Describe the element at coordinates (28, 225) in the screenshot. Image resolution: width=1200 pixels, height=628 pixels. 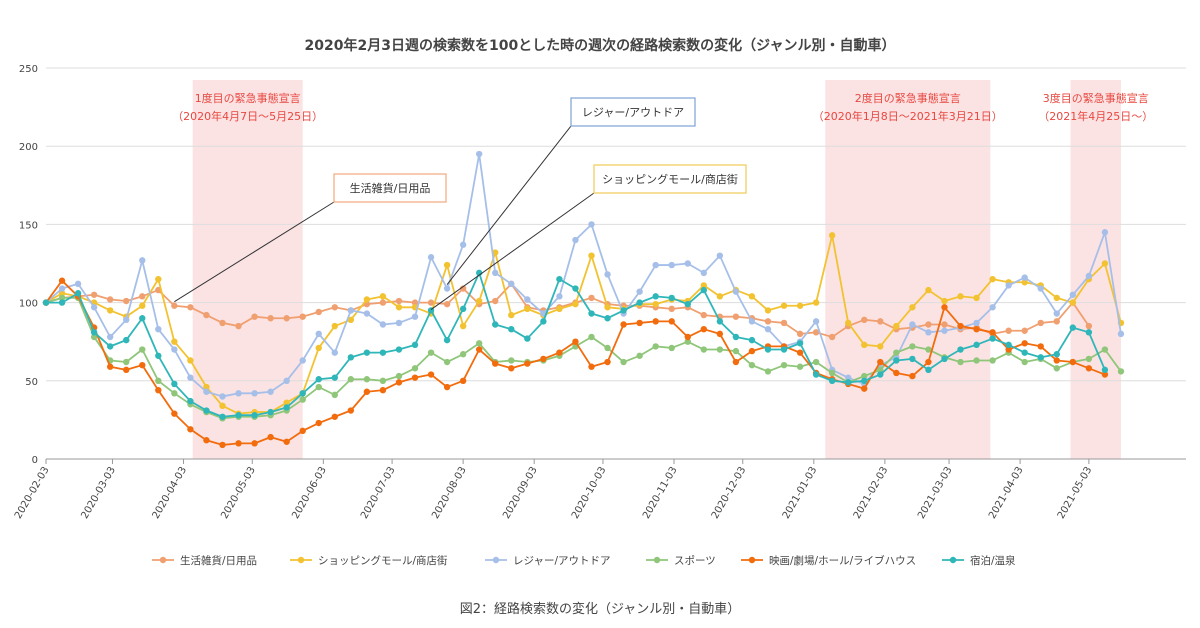
I see `y-tick-label: 150` at that location.